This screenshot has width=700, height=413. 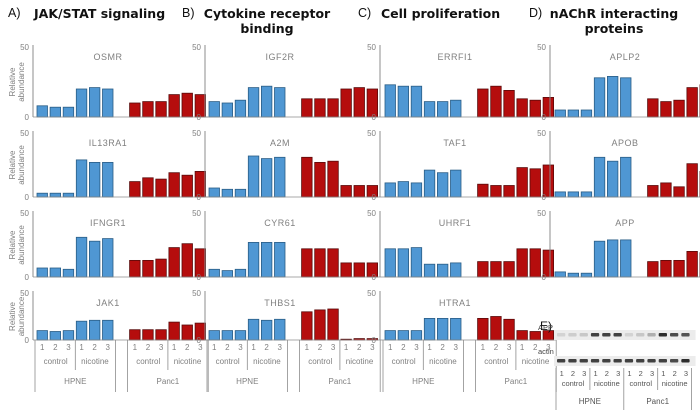 What do you see at coordinates (12, 81) in the screenshot?
I see `y-axis-label-line: Relative` at bounding box center [12, 81].